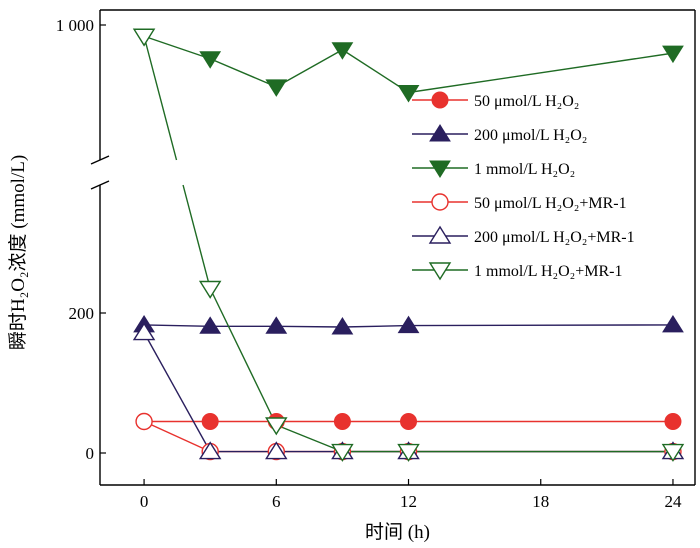 This screenshot has width=700, height=548. I want to click on legend-label: 200 μmol/L H₂O₂+MR-1, so click(554, 237).